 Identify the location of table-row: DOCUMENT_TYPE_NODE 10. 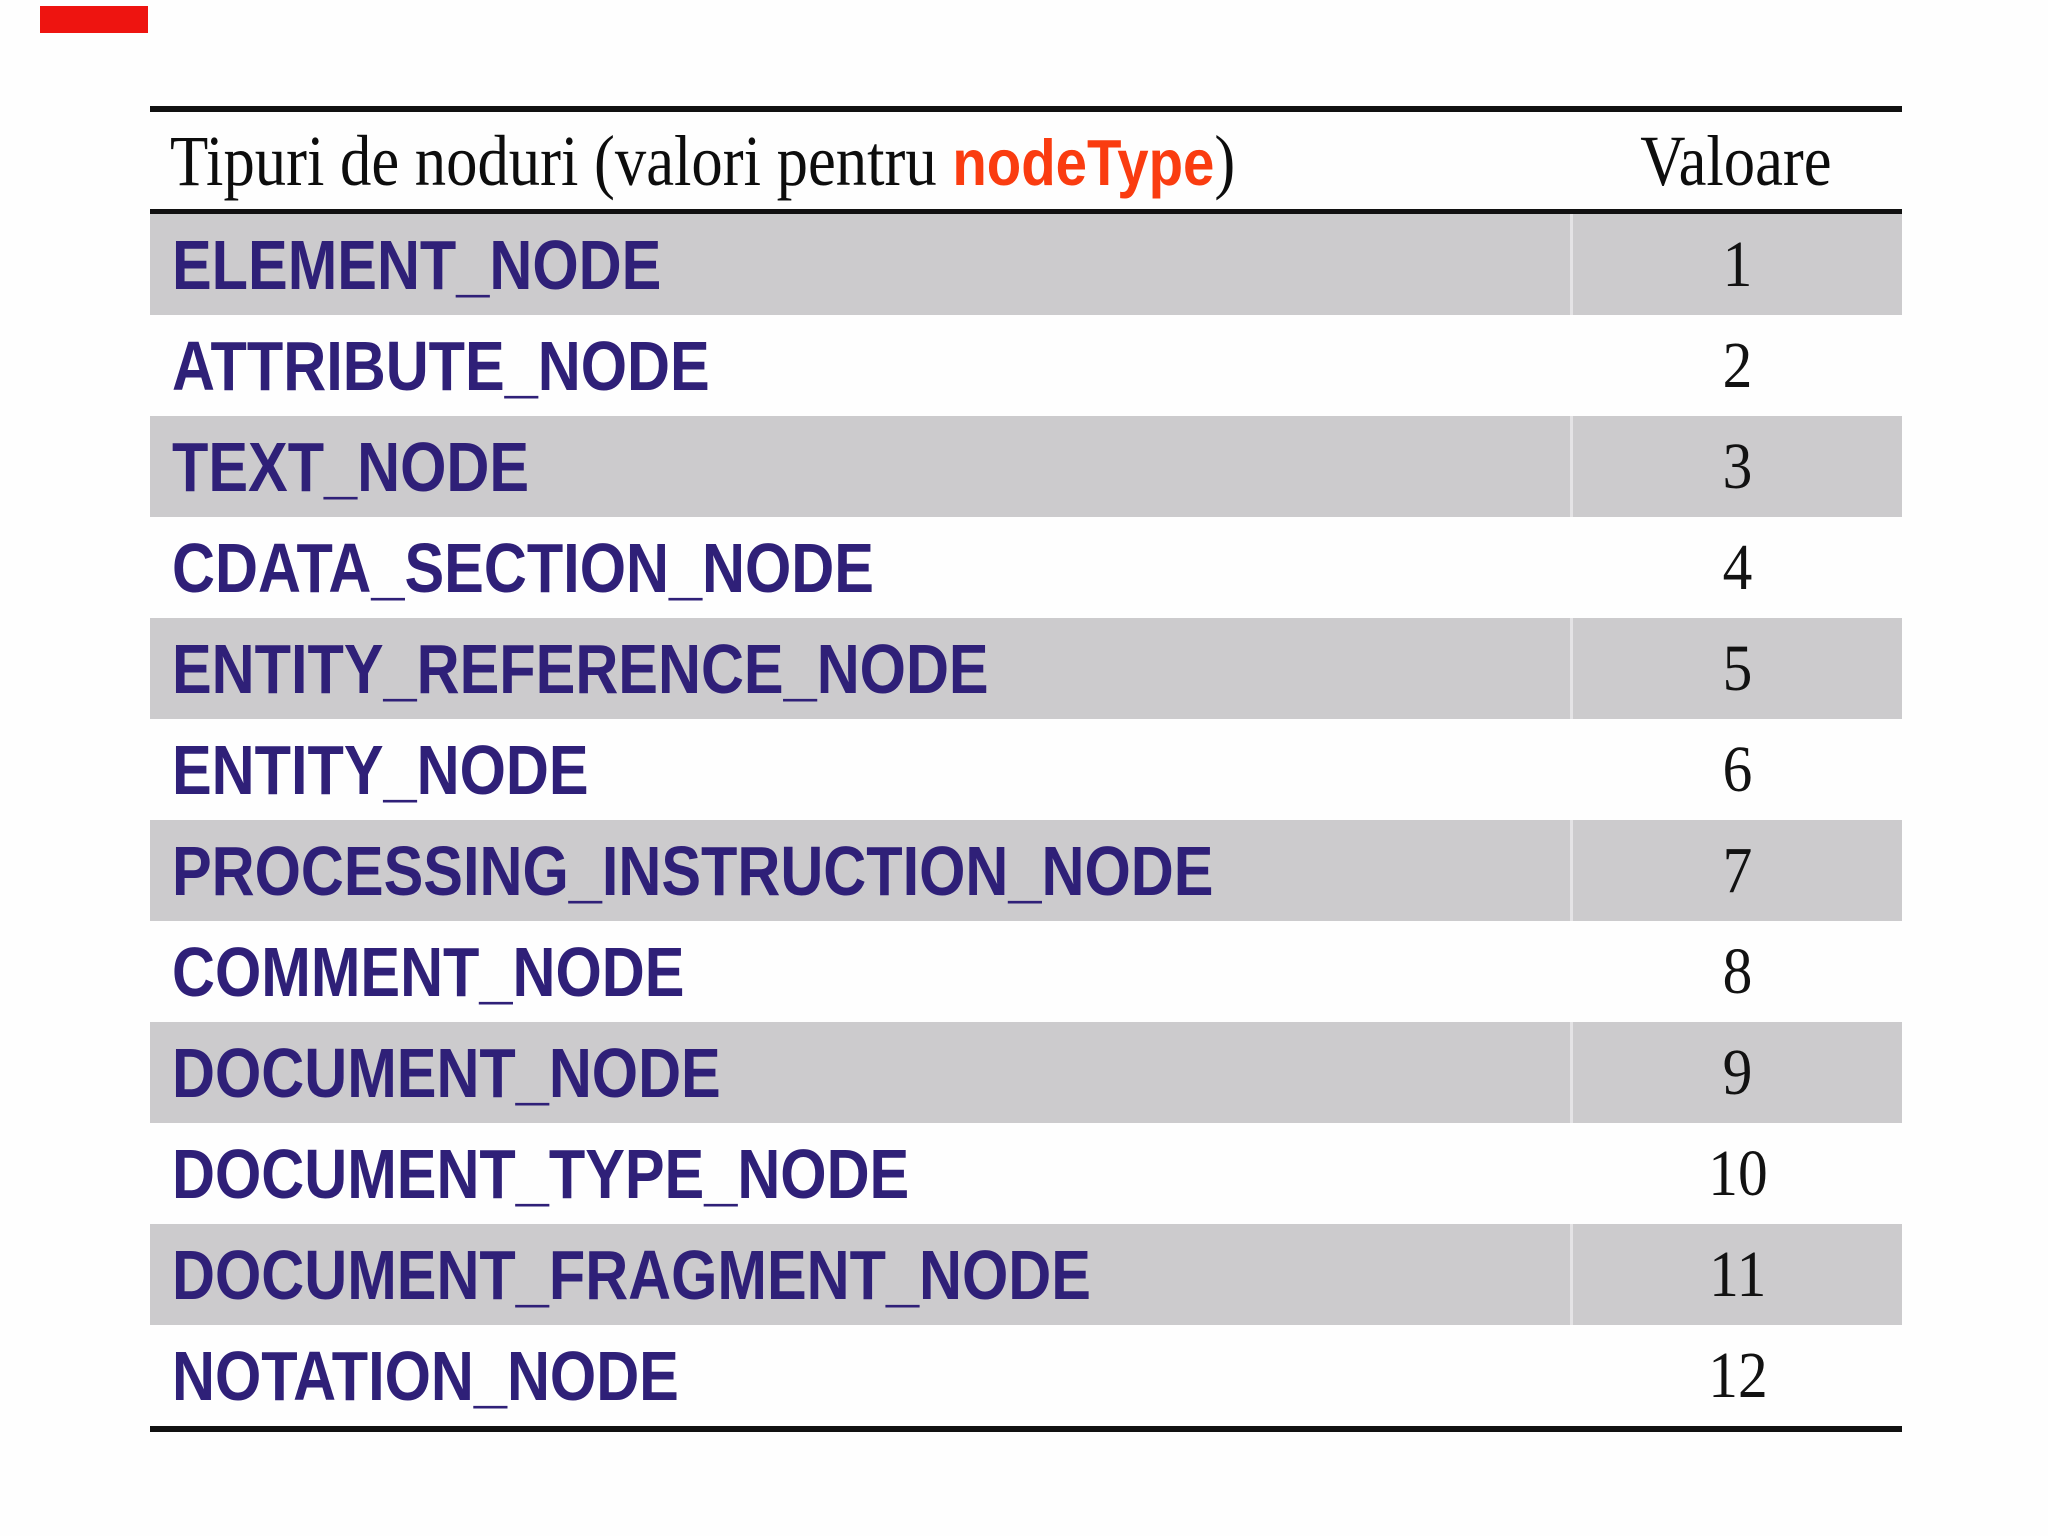
(1026, 1173).